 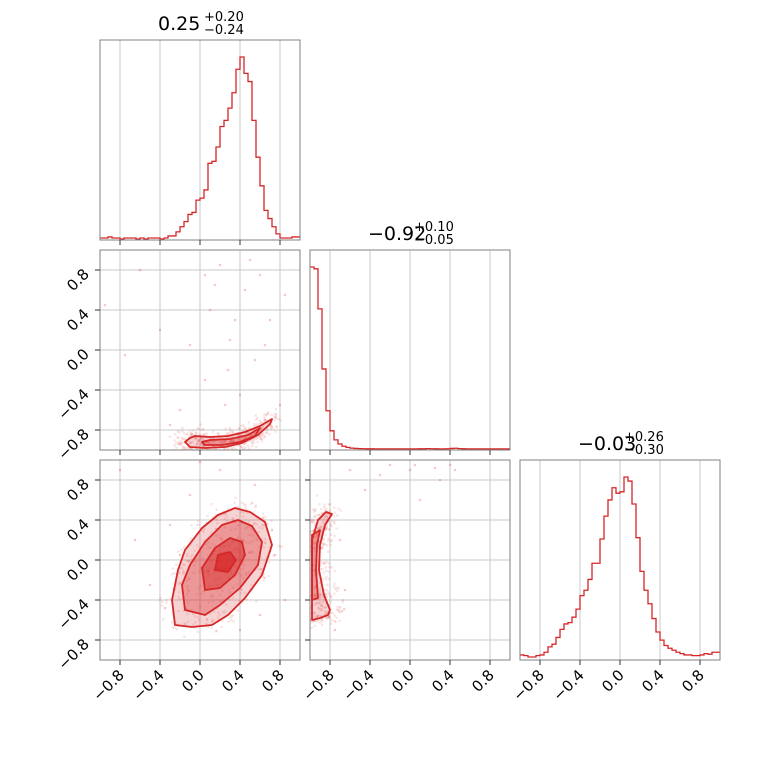 What do you see at coordinates (78, 530) in the screenshot?
I see `y-tick-label: 0.4` at bounding box center [78, 530].